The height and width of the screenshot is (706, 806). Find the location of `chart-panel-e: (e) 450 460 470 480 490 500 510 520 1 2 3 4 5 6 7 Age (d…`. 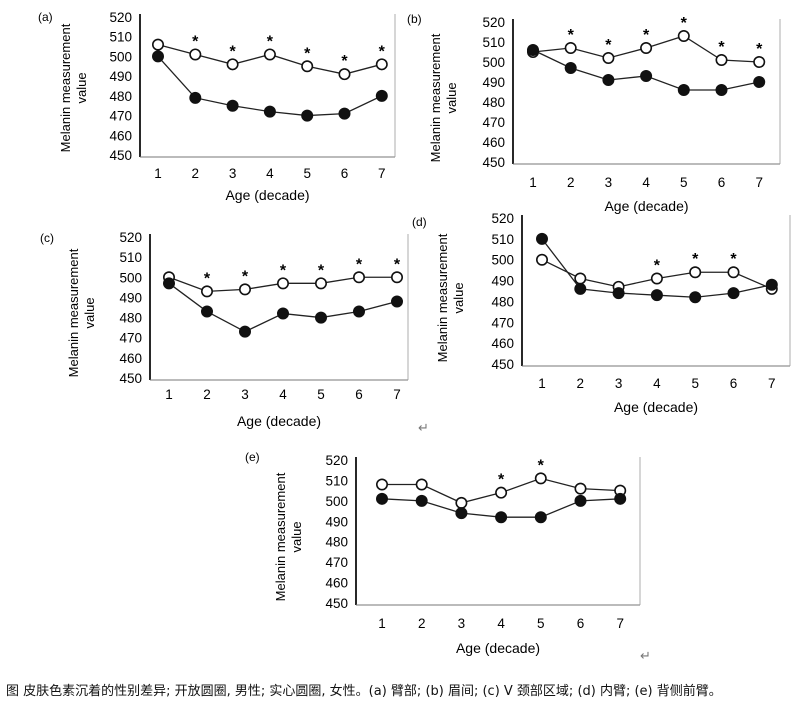

chart-panel-e: (e) 450 460 470 480 490 500 510 520 1 2 3 4 5 6 7 Age (d… is located at coordinates (443, 553).